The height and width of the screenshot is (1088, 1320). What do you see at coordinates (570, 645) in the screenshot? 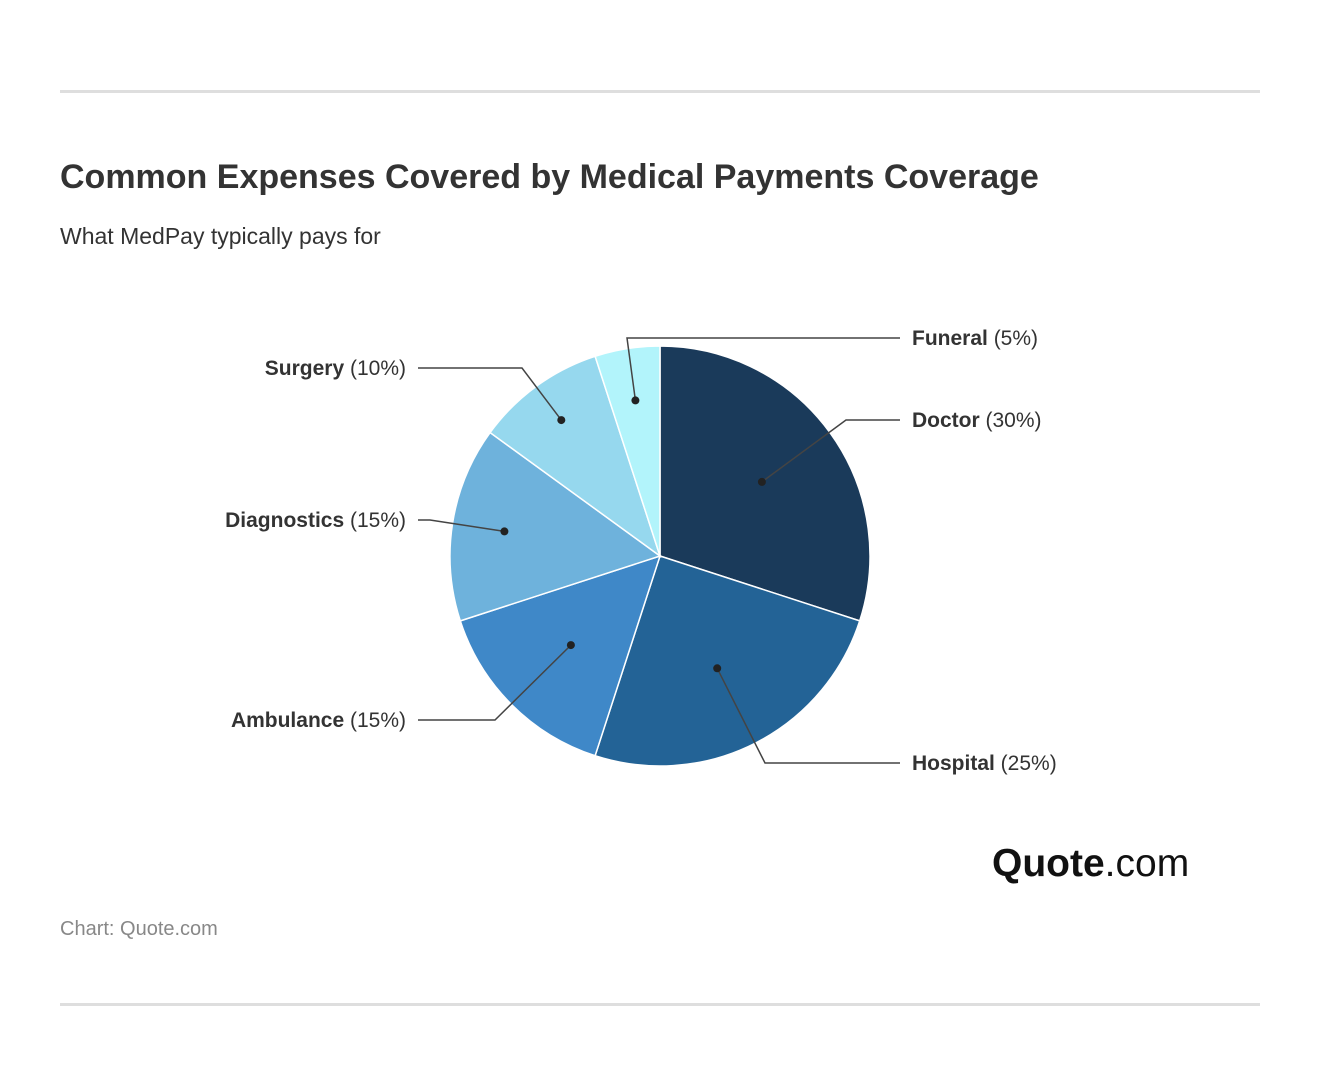
I see `leader-dot-ambulance` at bounding box center [570, 645].